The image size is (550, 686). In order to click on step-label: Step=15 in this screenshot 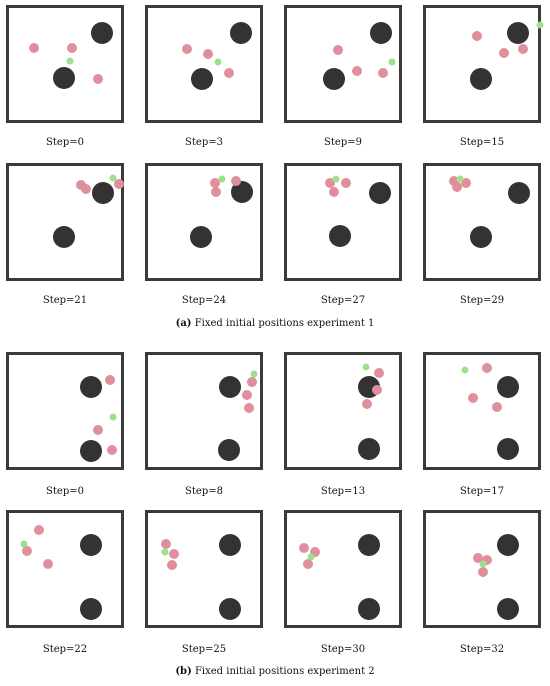, I will do `click(482, 142)`.